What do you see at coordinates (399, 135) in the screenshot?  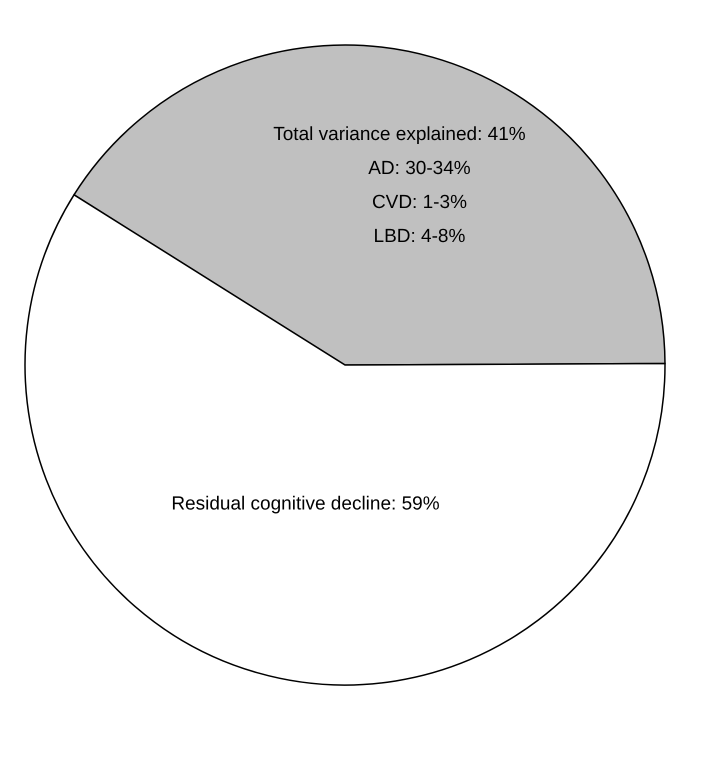 I see `slice-label: Total variance explained: 41%` at bounding box center [399, 135].